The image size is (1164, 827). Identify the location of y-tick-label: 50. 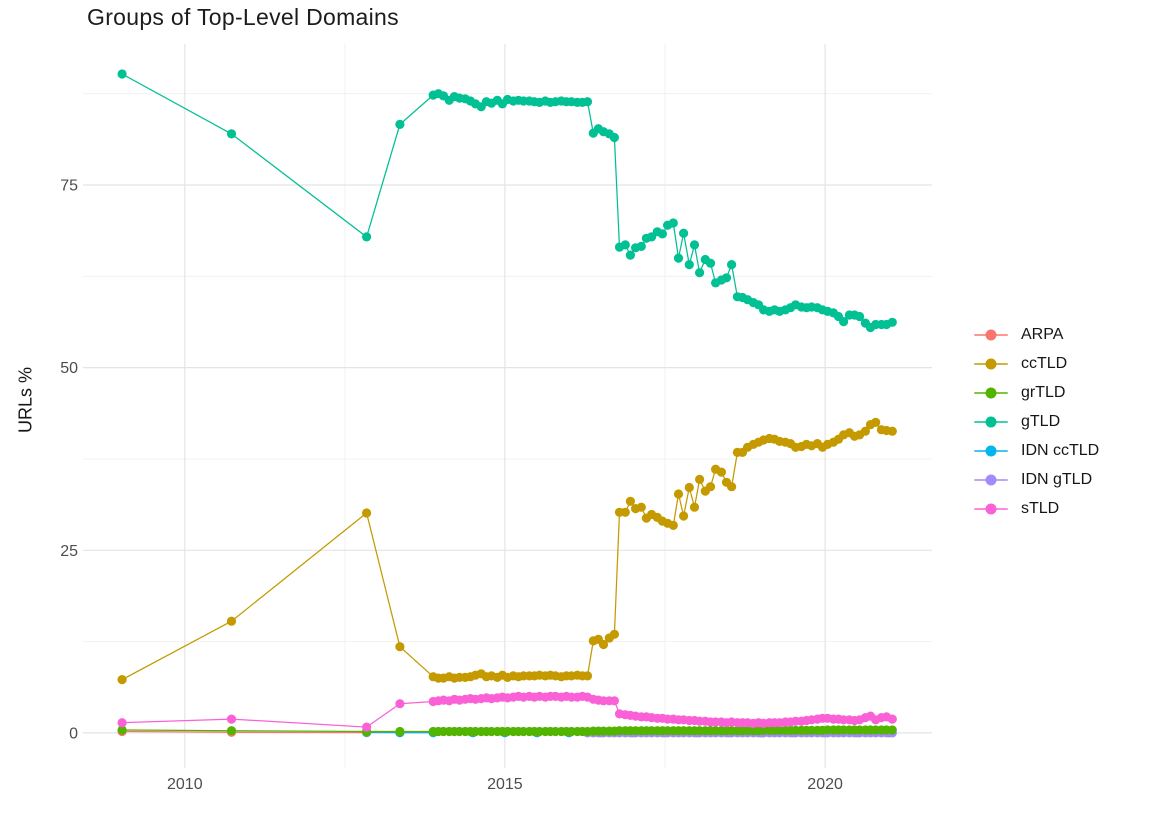
(69, 368).